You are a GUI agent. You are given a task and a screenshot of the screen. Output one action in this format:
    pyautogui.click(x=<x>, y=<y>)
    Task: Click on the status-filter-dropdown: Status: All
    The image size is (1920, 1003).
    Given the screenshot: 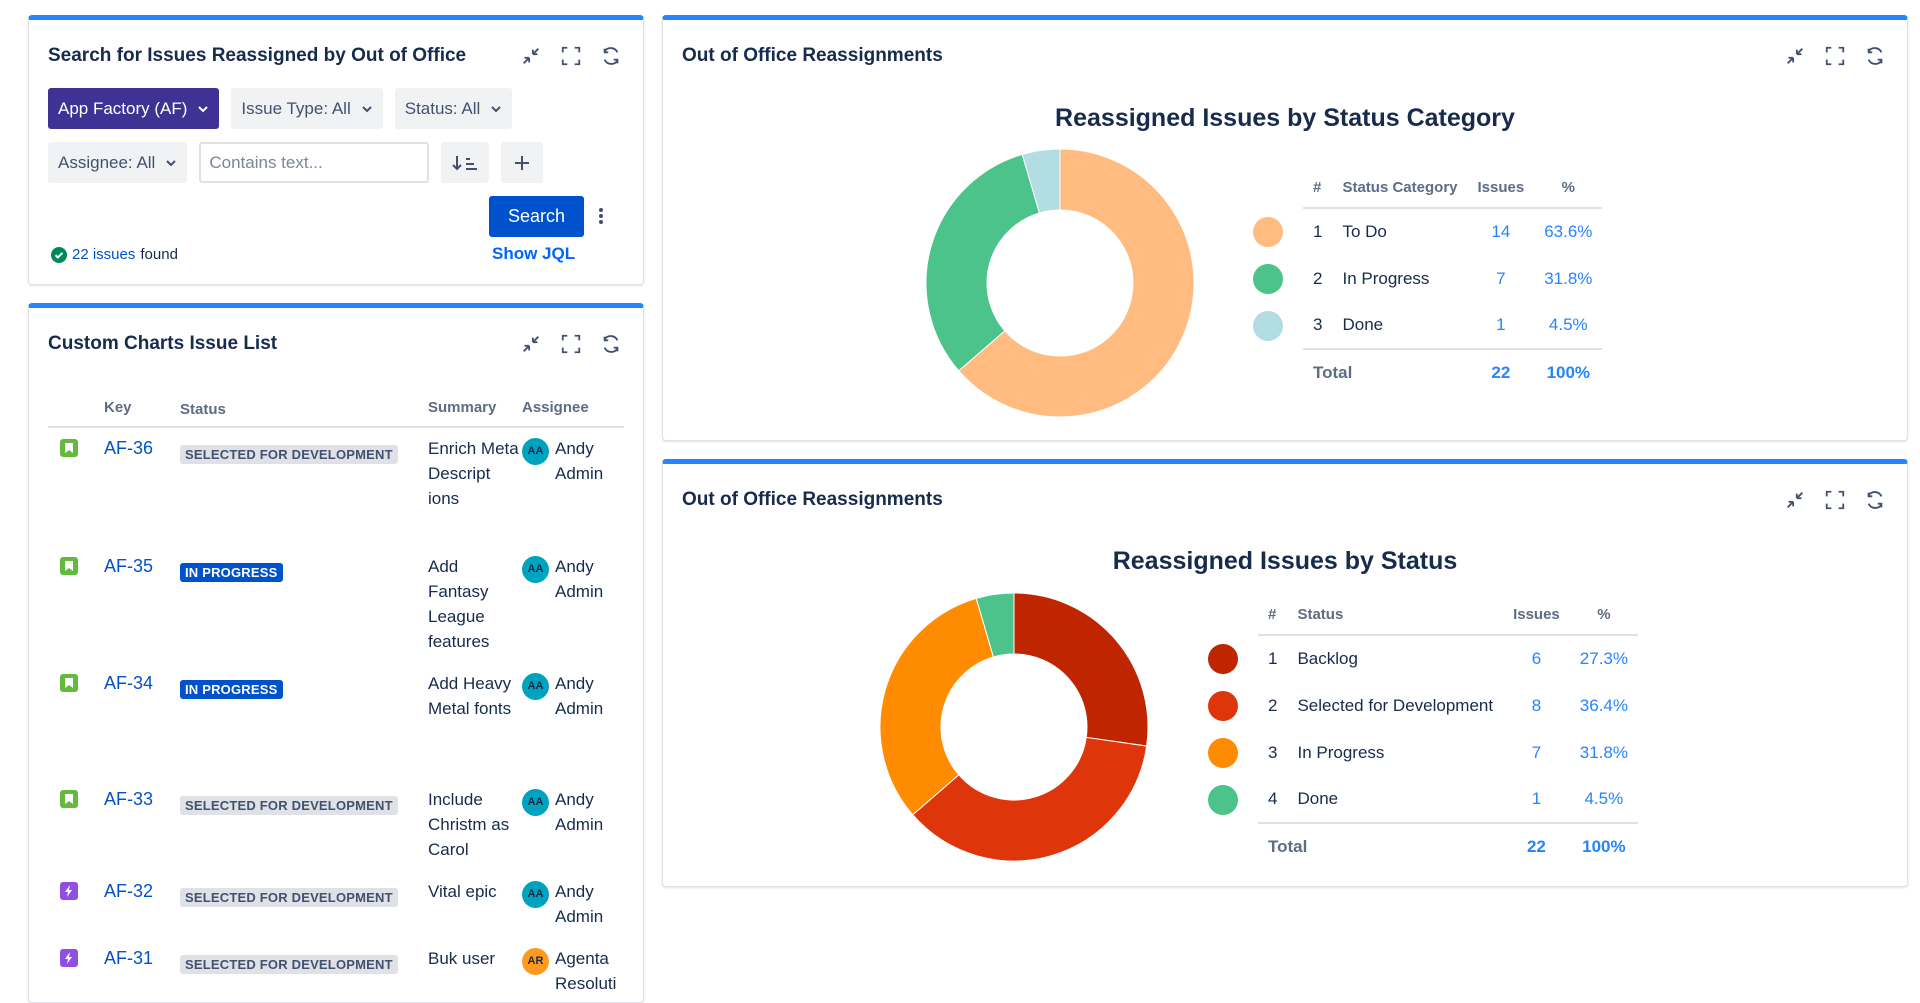 What is the action you would take?
    pyautogui.click(x=453, y=108)
    